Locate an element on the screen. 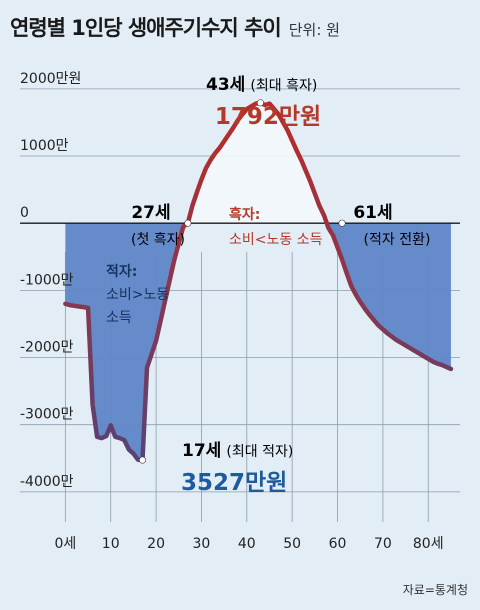 The width and height of the screenshot is (480, 610). y-axis-ticks: 2000만원 1000만 0 -1000만 -2000만 -3000만 -4000만 is located at coordinates (50, 280).